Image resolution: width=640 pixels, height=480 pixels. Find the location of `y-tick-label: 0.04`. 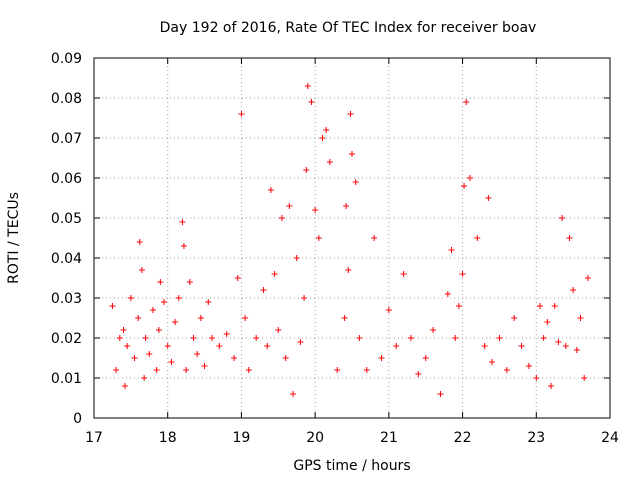

y-tick-label: 0.04 is located at coordinates (66, 259).